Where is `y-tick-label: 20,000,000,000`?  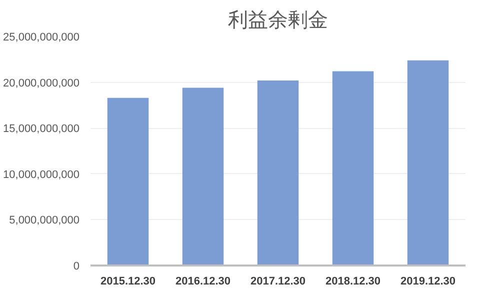
y-tick-label: 20,000,000,000 is located at coordinates (41, 83).